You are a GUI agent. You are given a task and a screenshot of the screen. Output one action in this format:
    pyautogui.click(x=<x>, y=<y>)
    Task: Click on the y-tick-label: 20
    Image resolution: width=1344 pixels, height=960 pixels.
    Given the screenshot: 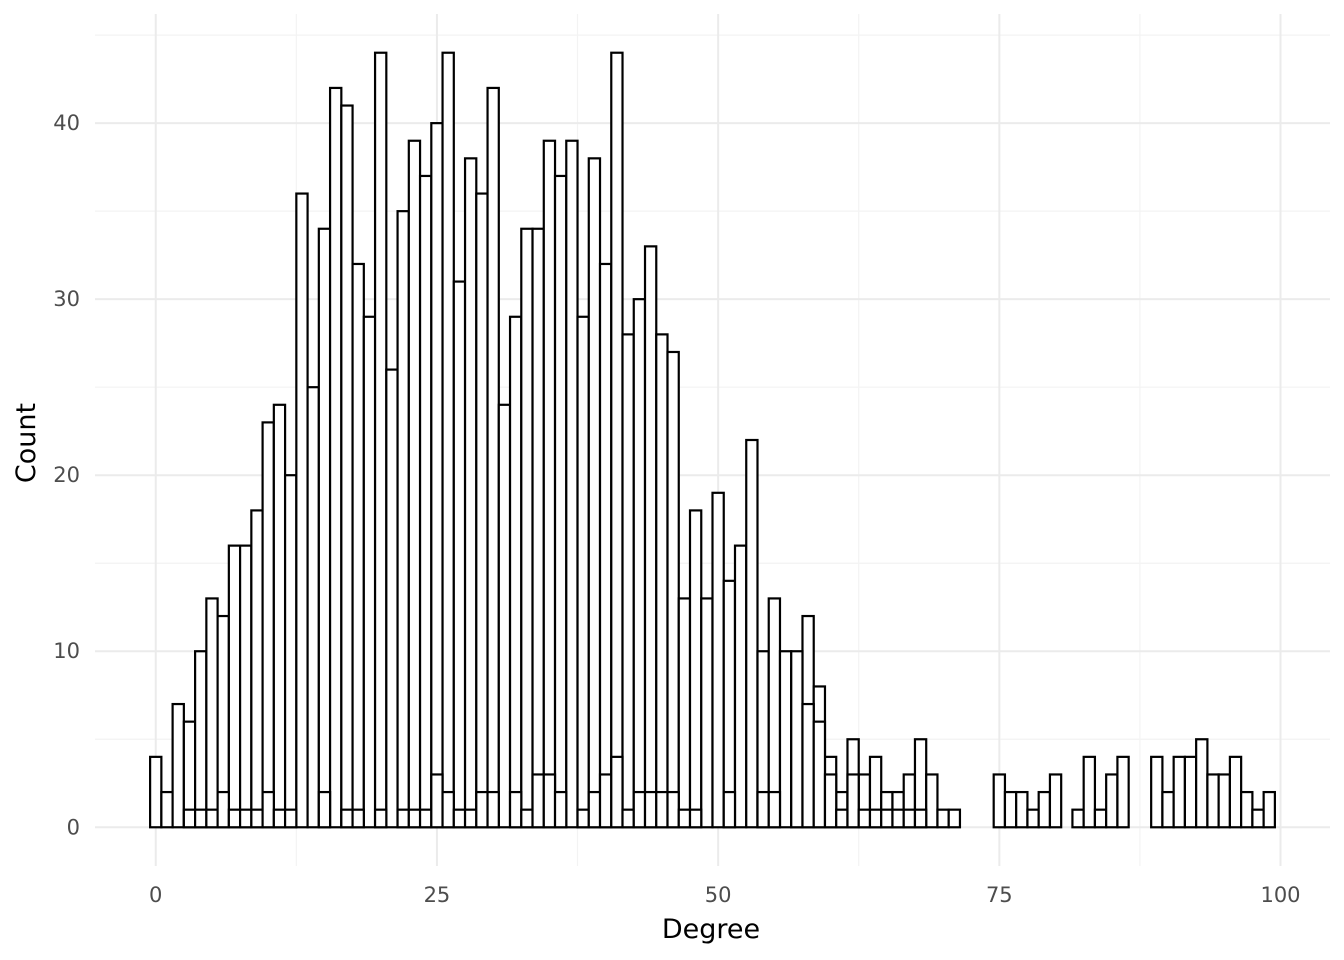 What is the action you would take?
    pyautogui.click(x=66, y=475)
    